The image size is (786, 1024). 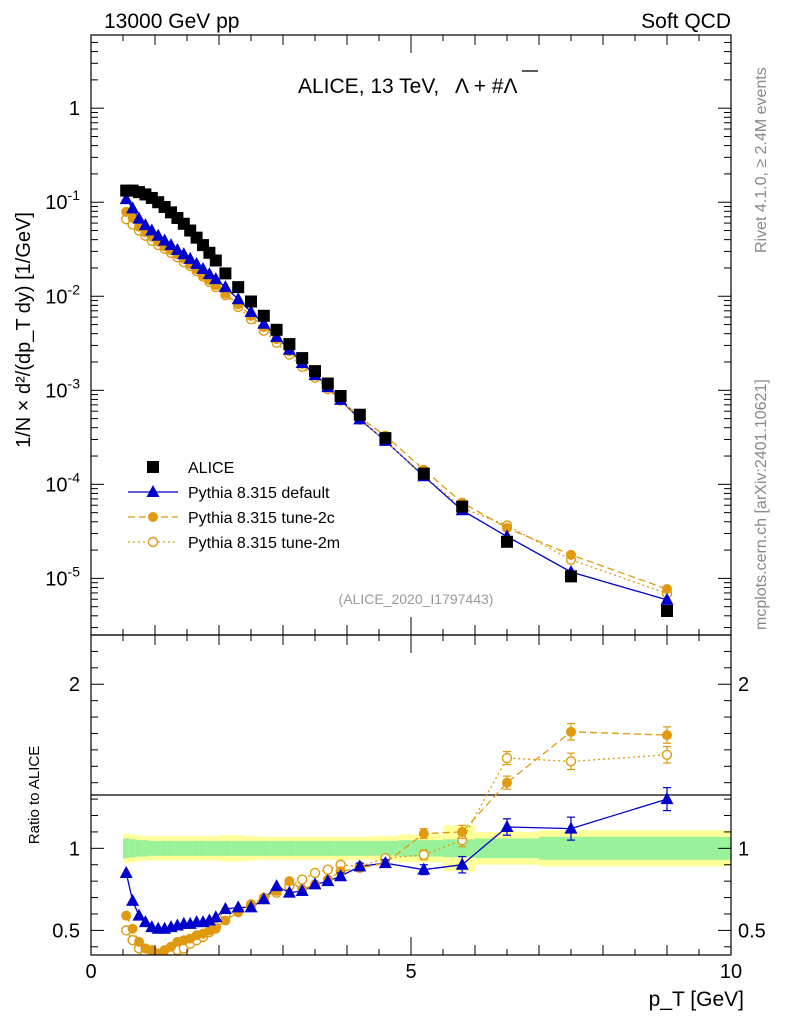 I want to click on plot-title-main: ALICE, 13 TeV,, so click(x=368, y=86).